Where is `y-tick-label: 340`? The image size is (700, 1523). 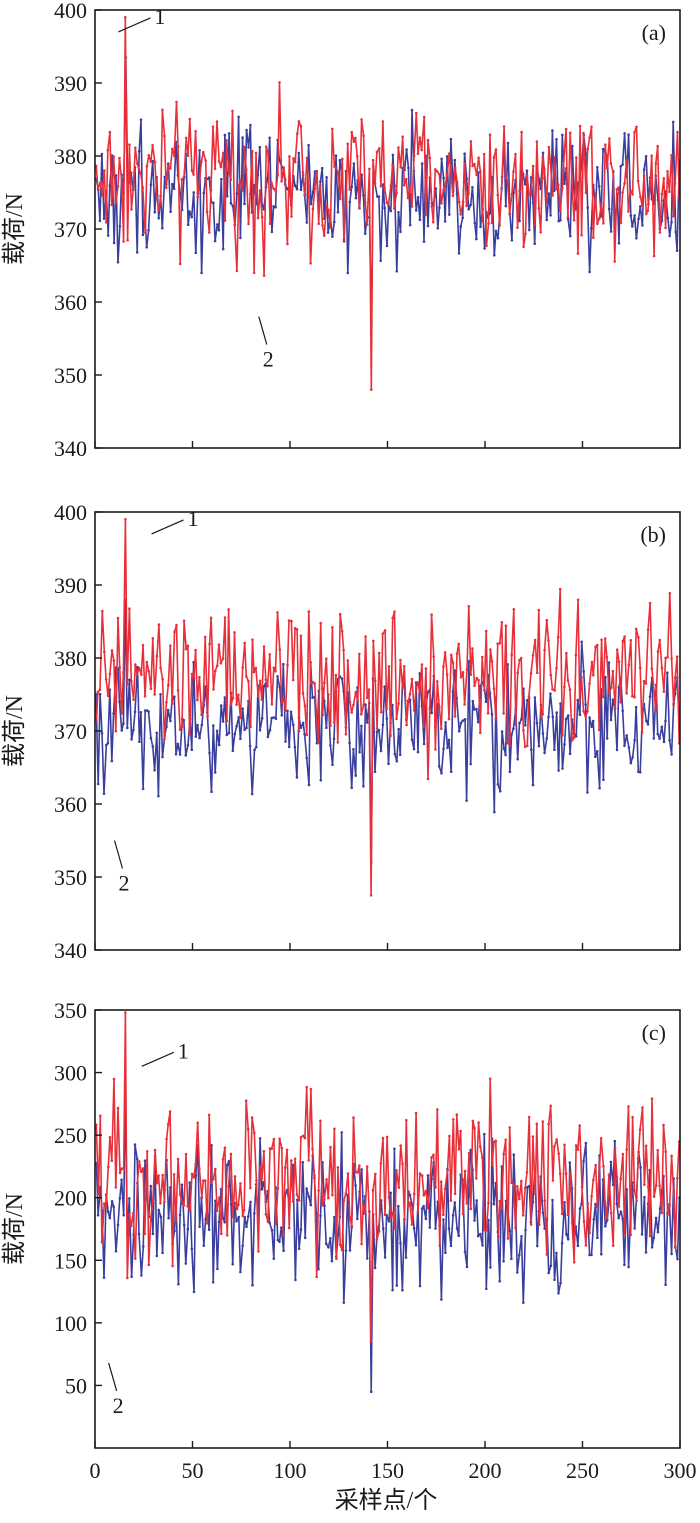
y-tick-label: 340 is located at coordinates (70, 448).